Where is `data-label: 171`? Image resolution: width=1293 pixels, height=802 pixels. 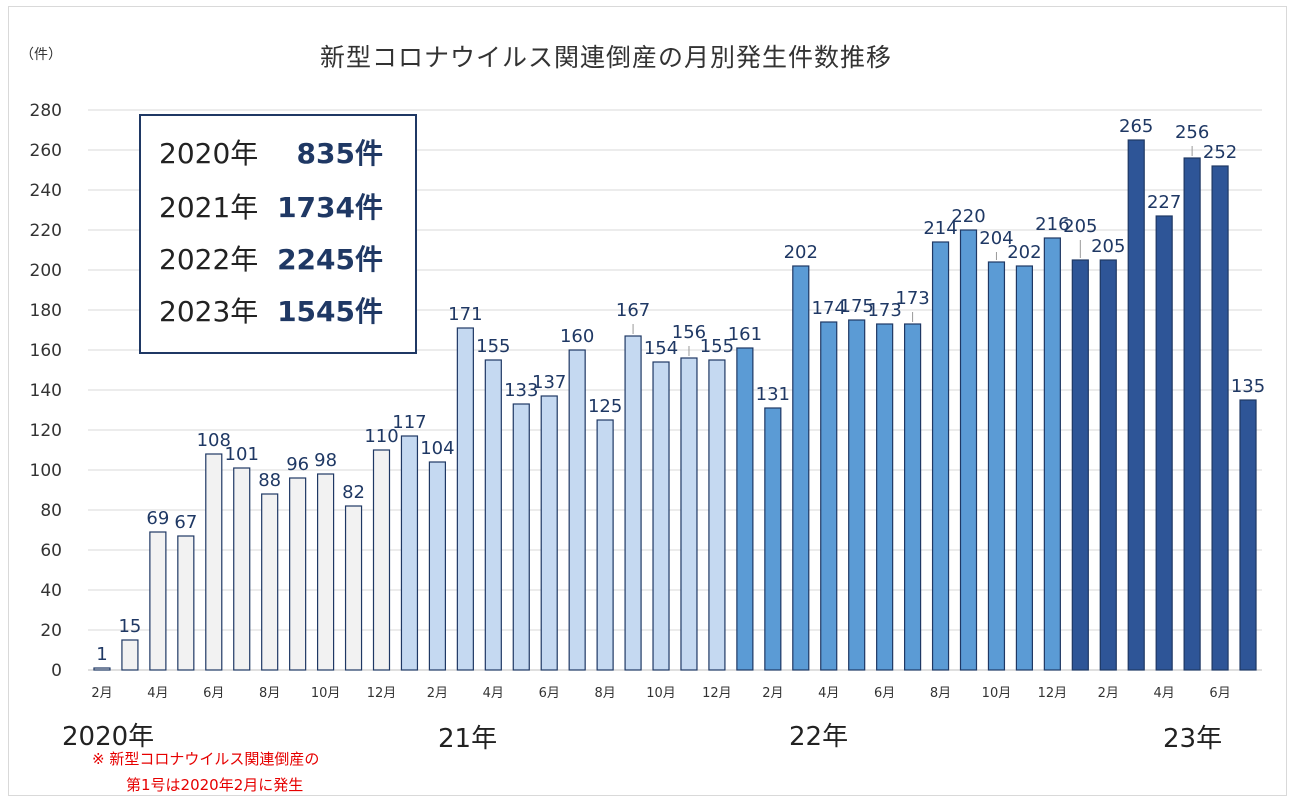 data-label: 171 is located at coordinates (465, 314).